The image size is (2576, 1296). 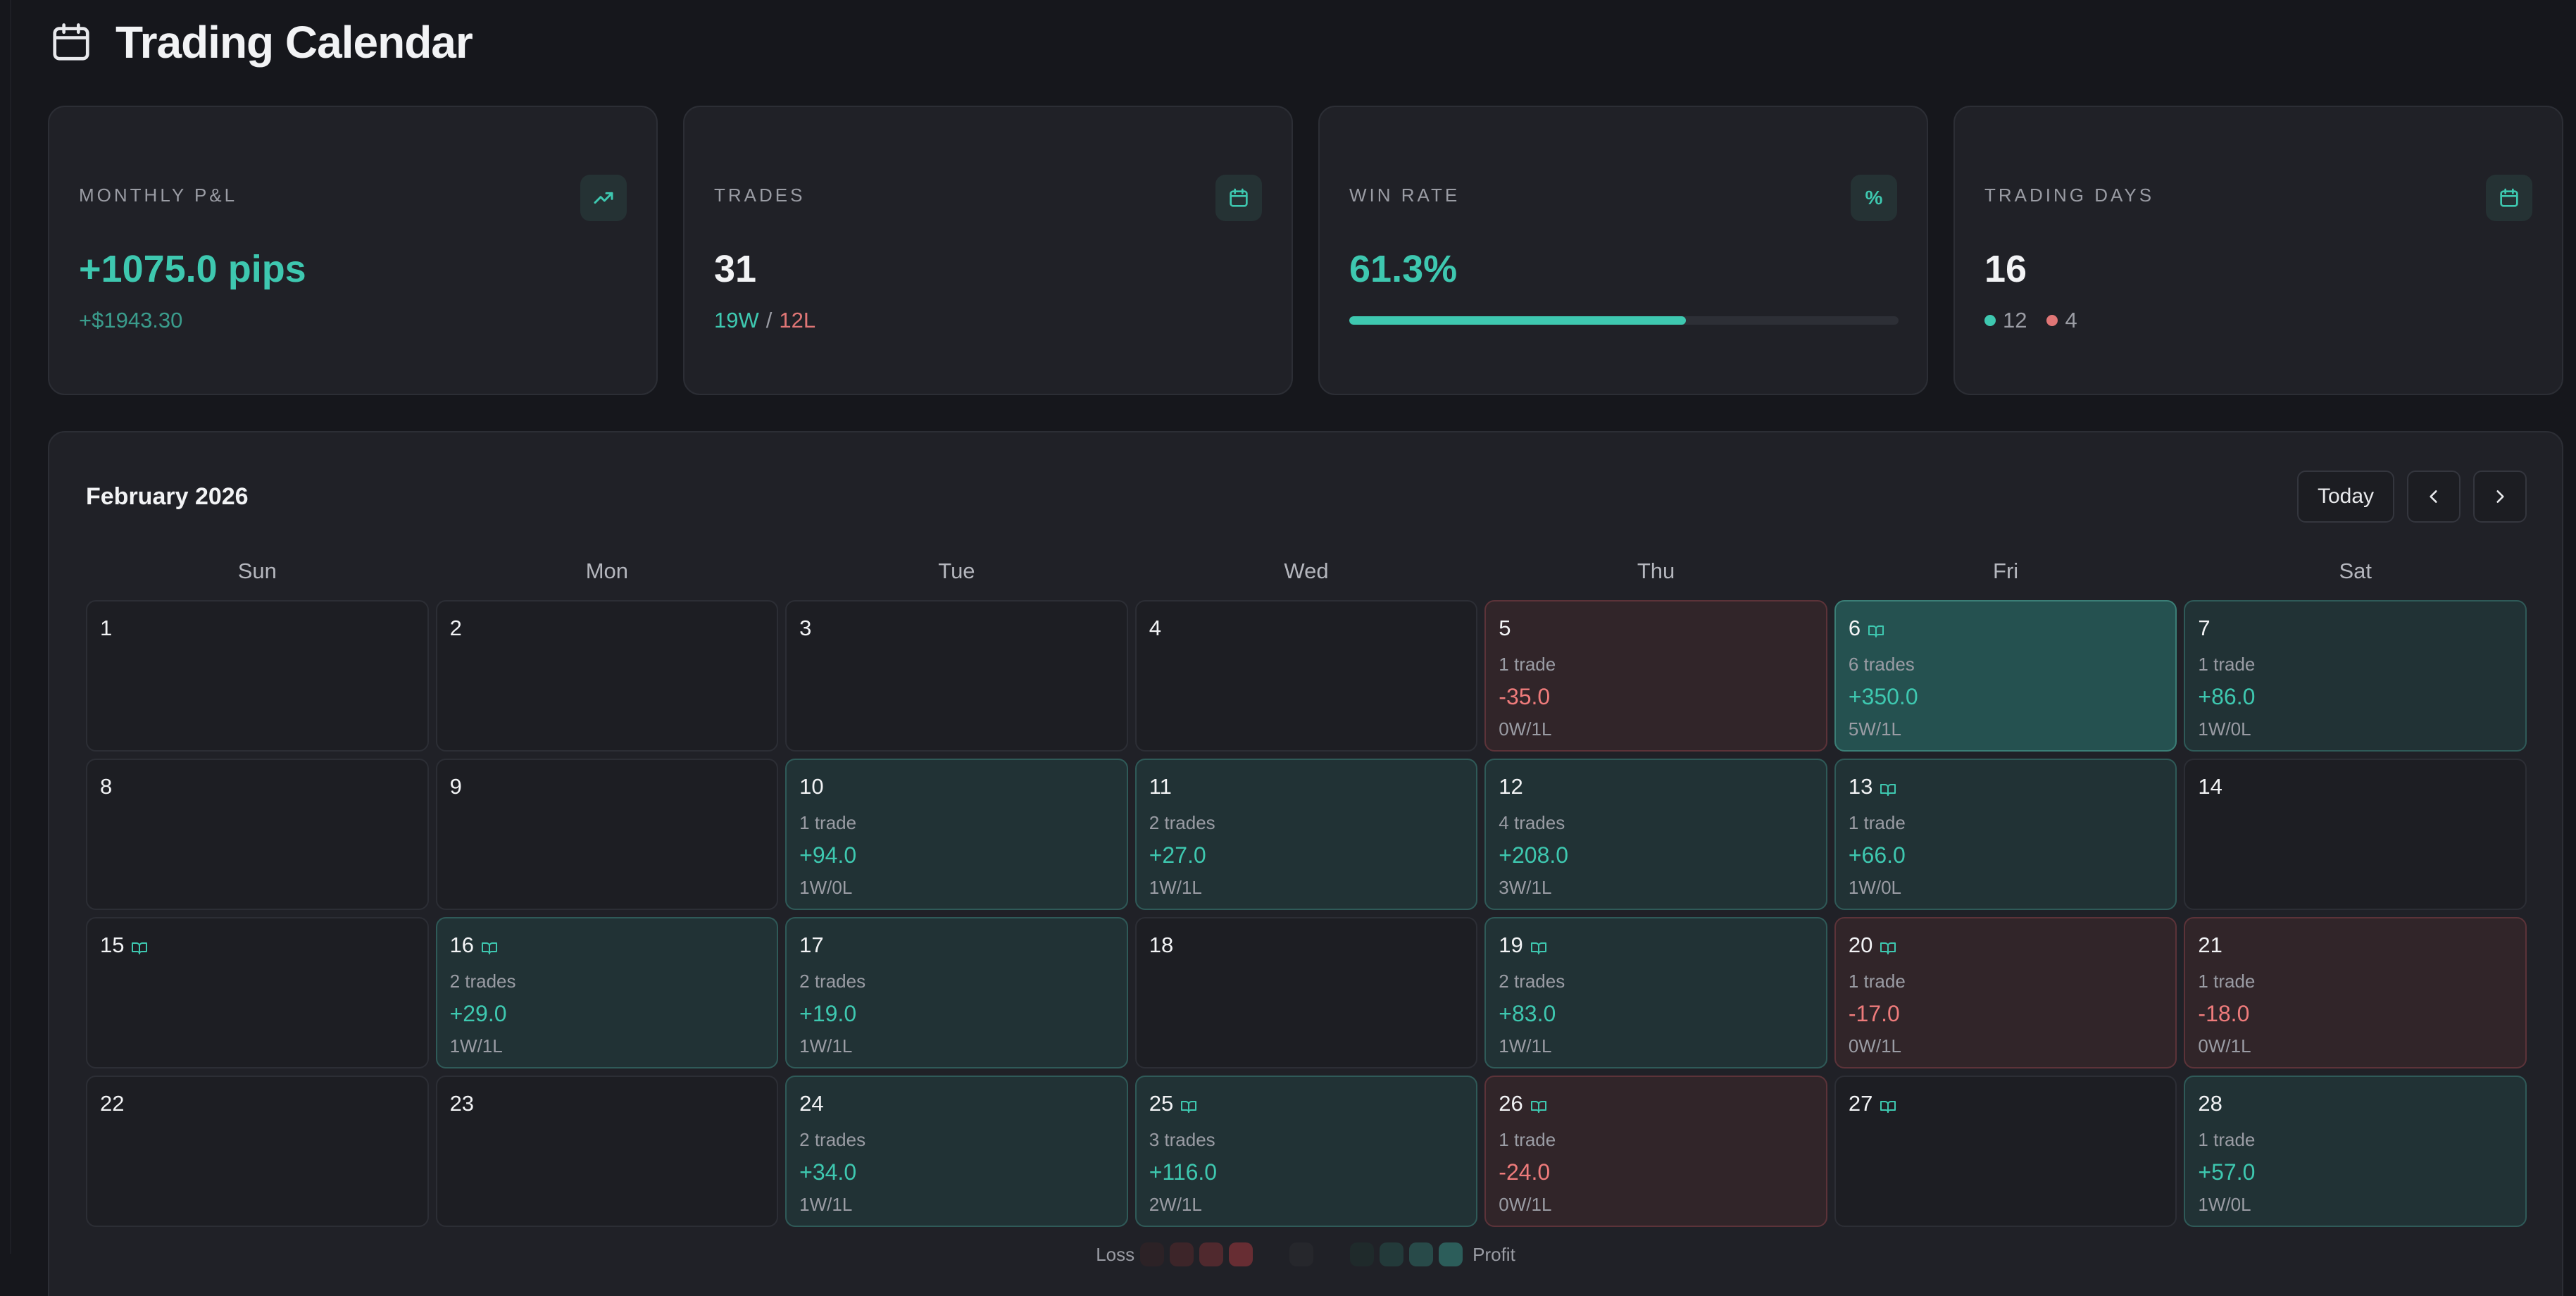 I want to click on calendar-day: 1, so click(x=257, y=676).